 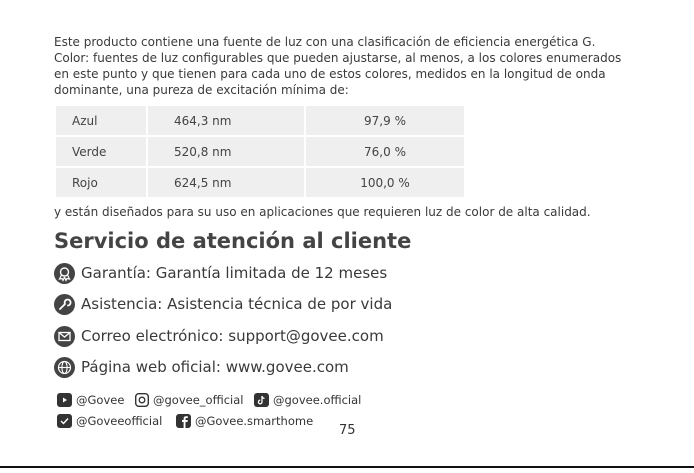 I want to click on social-handle: @Govee, so click(x=90, y=400).